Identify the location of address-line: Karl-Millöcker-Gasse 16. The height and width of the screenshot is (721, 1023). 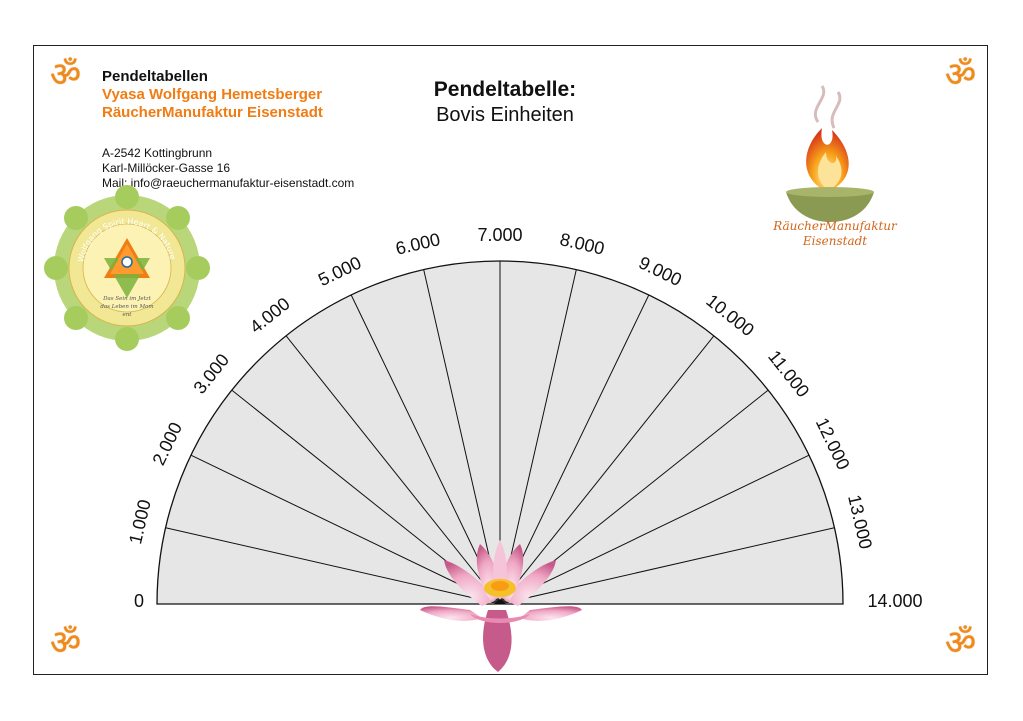
(166, 168).